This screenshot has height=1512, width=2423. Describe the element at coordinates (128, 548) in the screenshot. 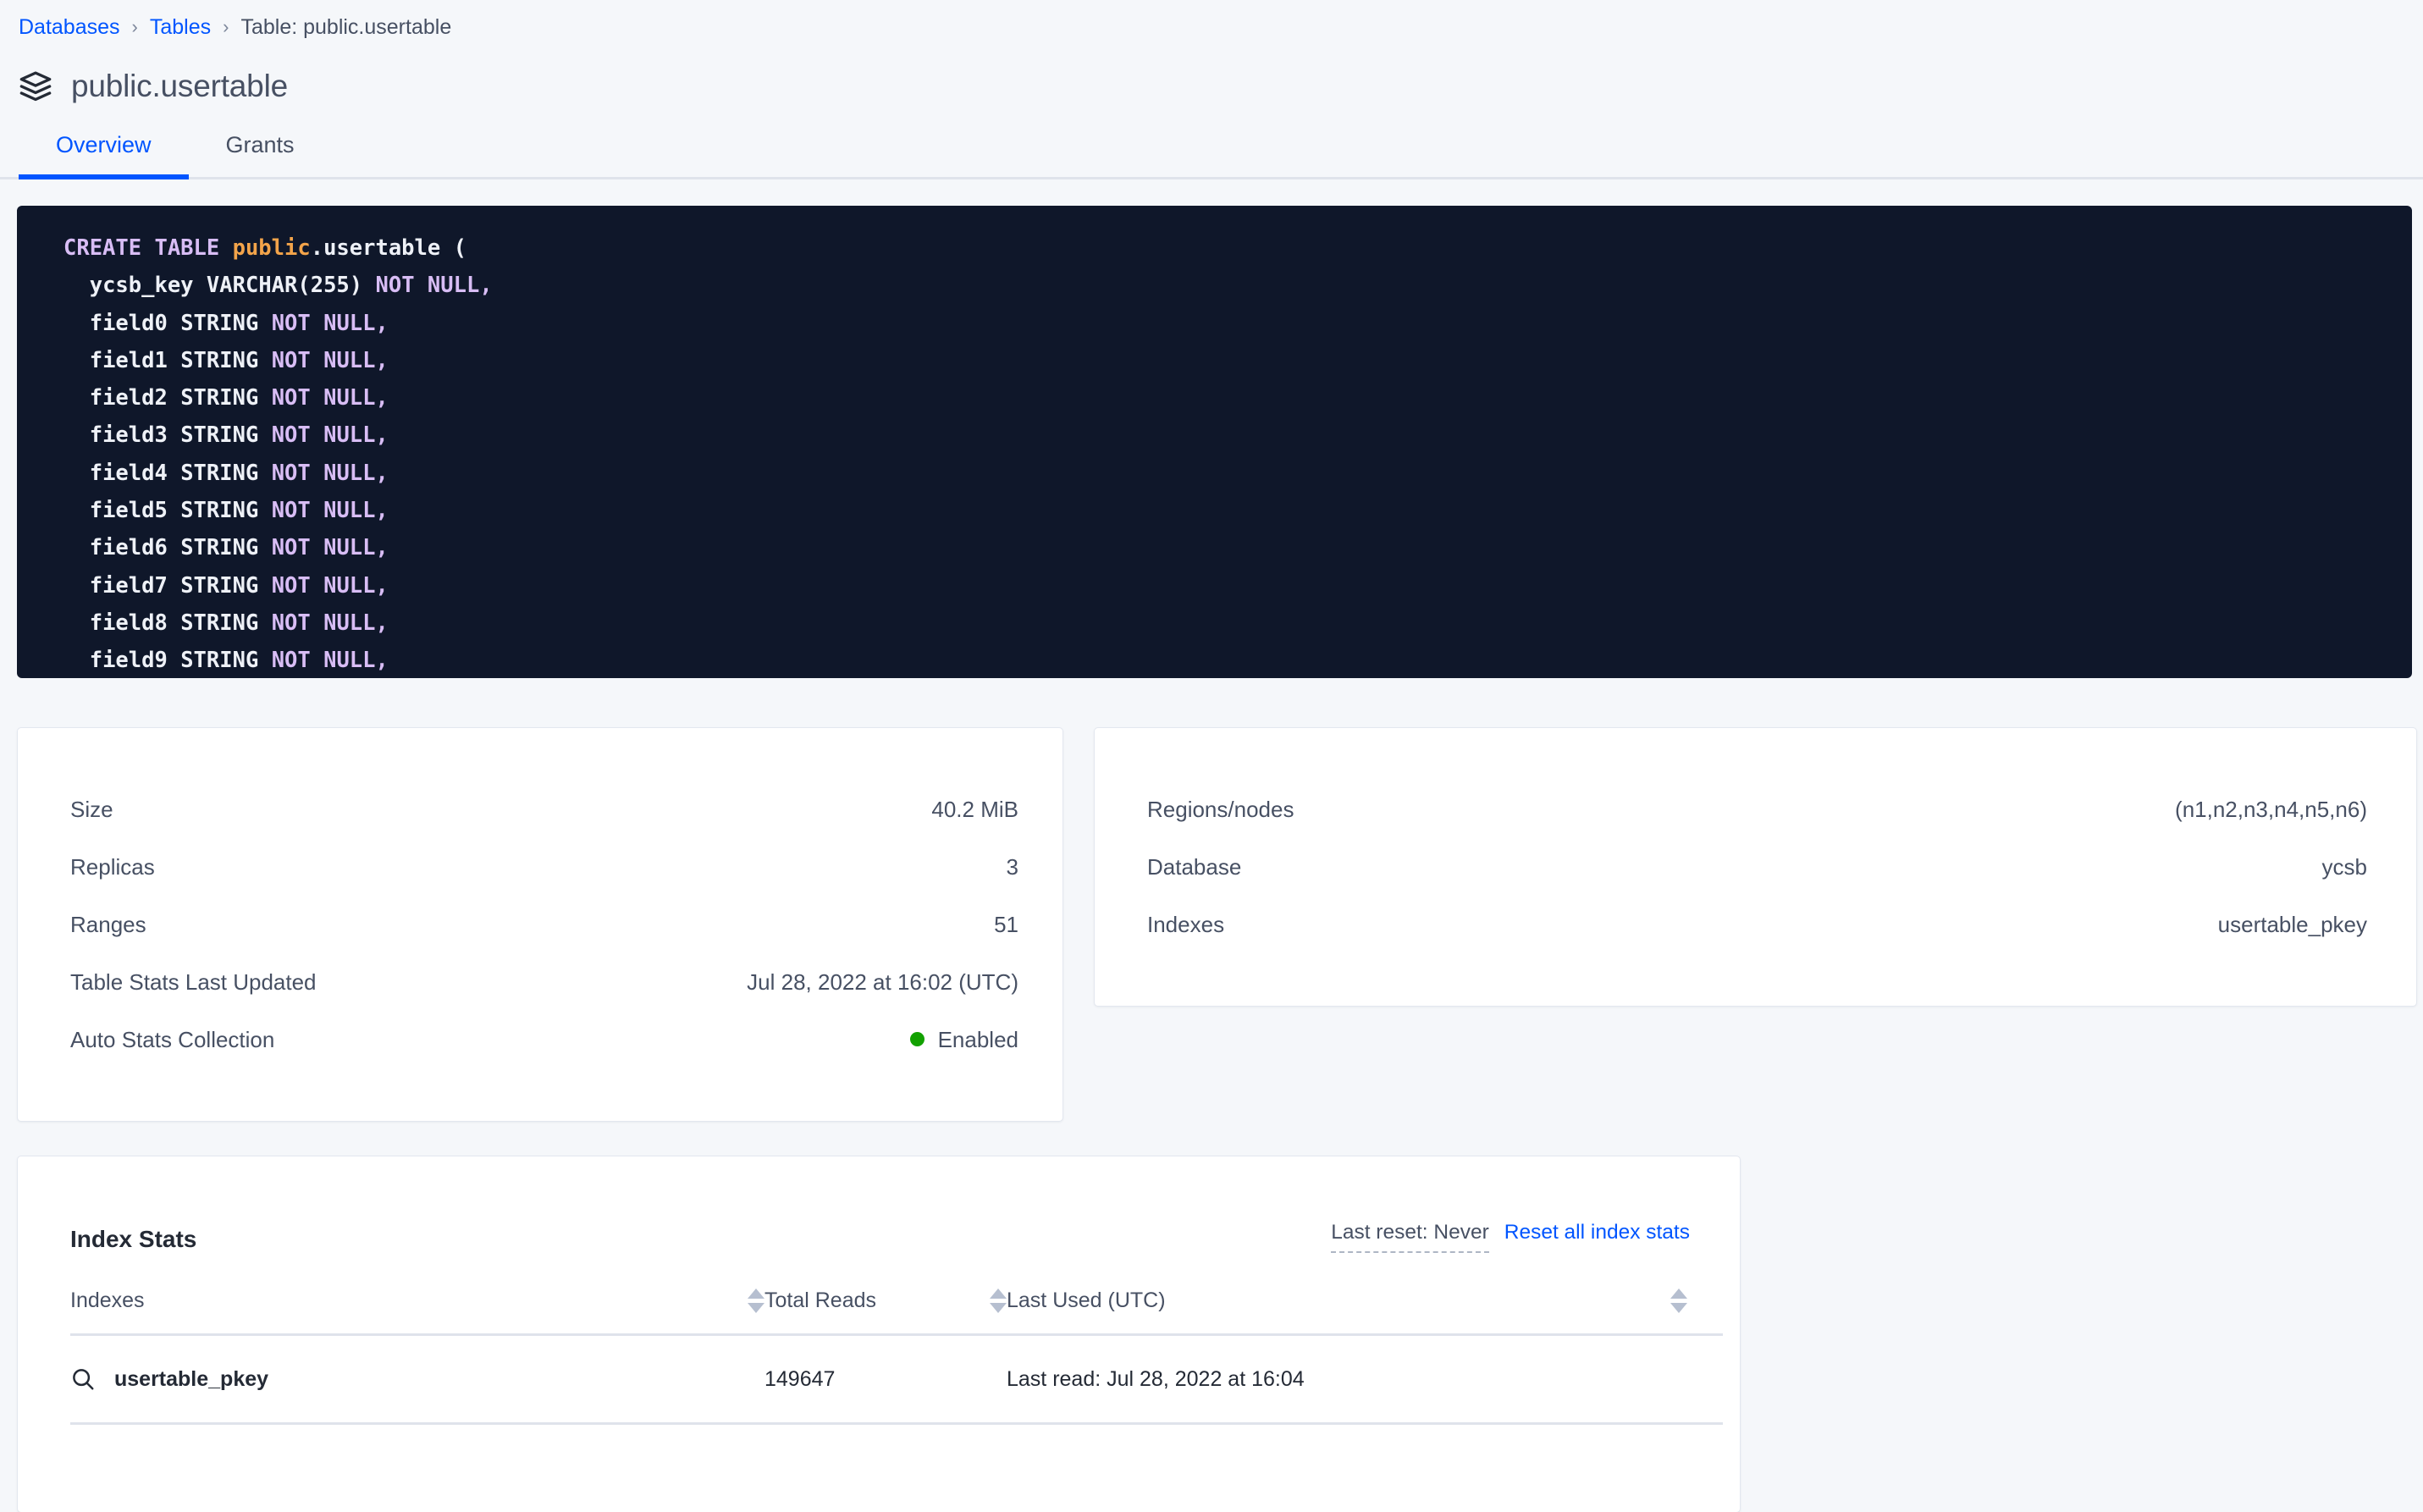

I see `sql-column-name: field6` at that location.